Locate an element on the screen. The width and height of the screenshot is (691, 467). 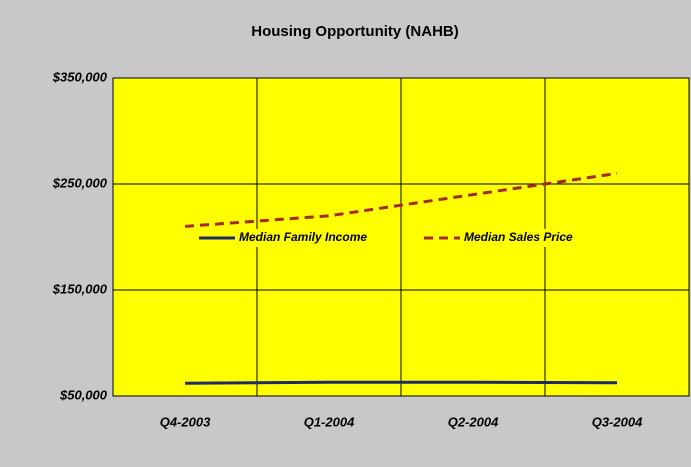
chart-title: Housing Opportunity (NAHB) is located at coordinates (354, 31).